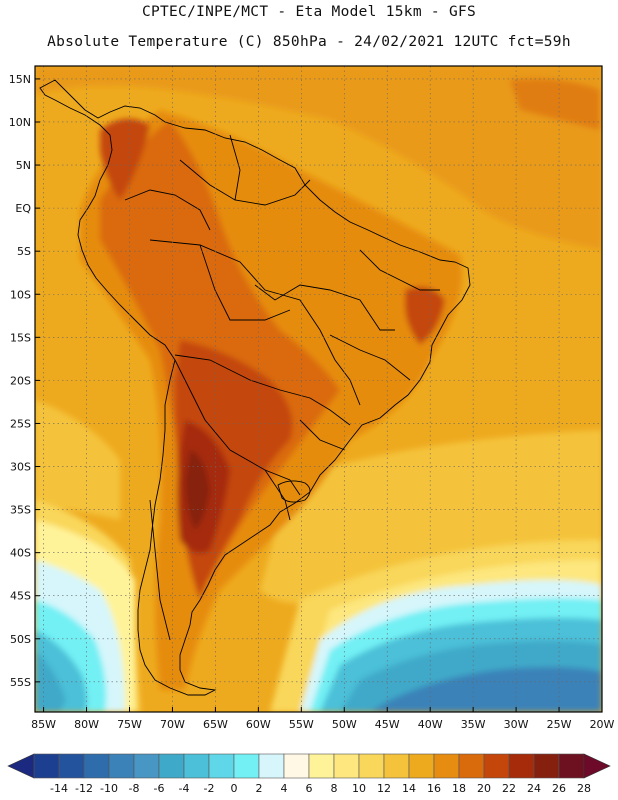  Describe the element at coordinates (209, 788) in the screenshot. I see `colorbar-label: -2` at that location.